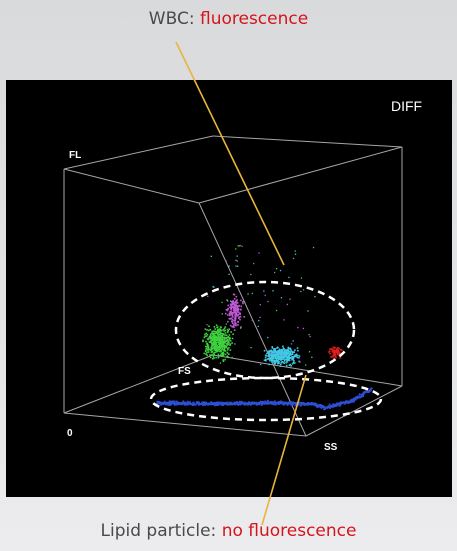  What do you see at coordinates (138, 152) in the screenshot?
I see `box-top-back-left` at bounding box center [138, 152].